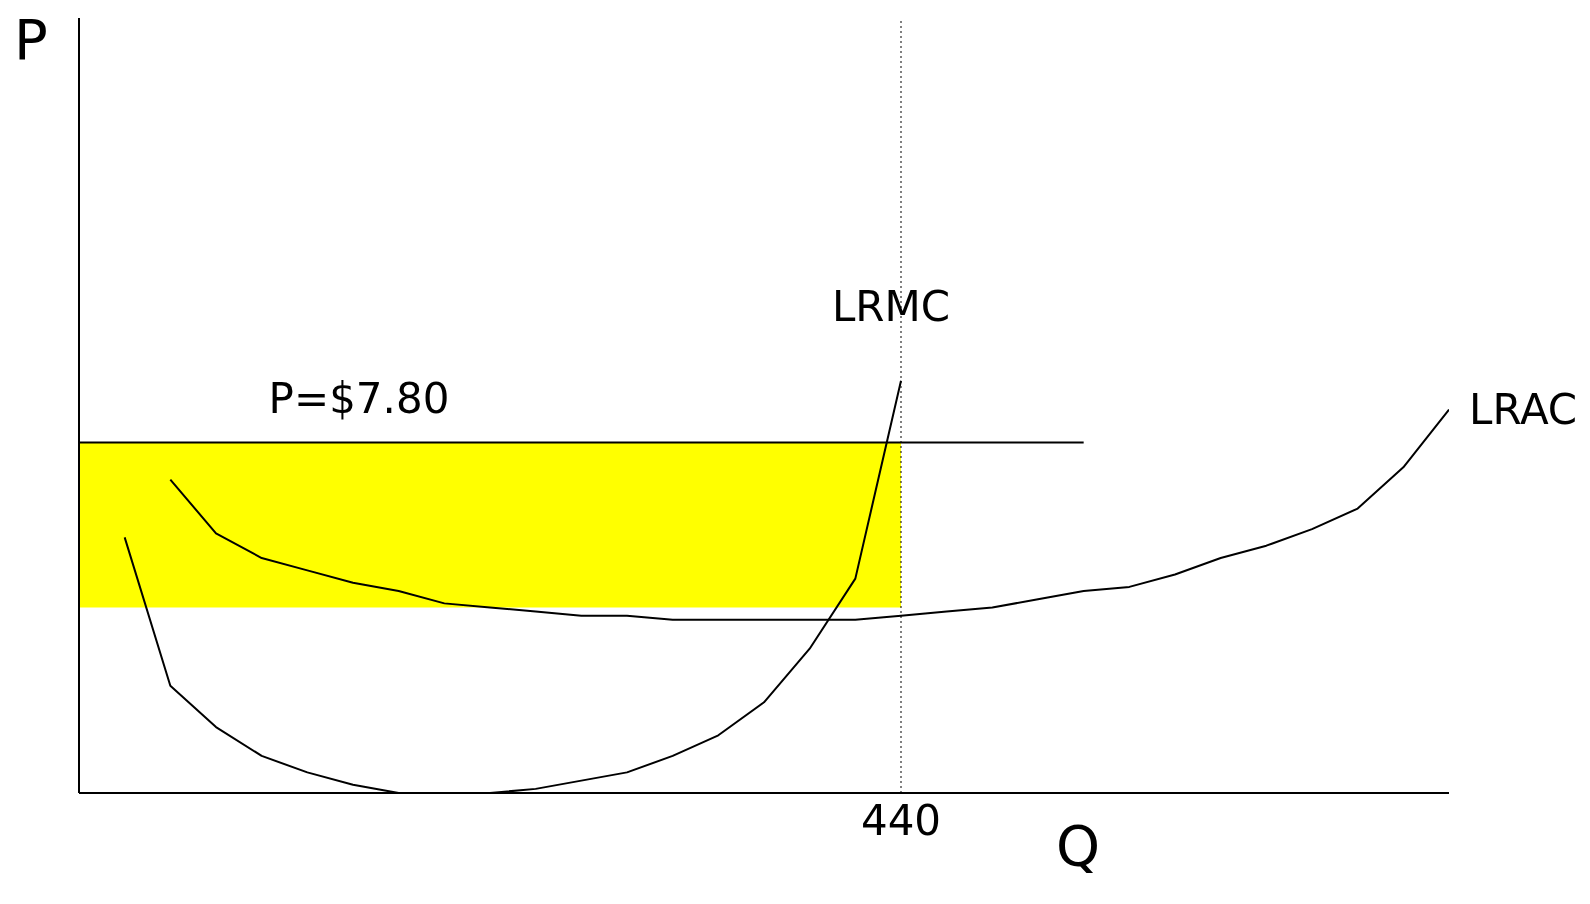 The image size is (1590, 904). I want to click on text: Q, so click(1078, 845).